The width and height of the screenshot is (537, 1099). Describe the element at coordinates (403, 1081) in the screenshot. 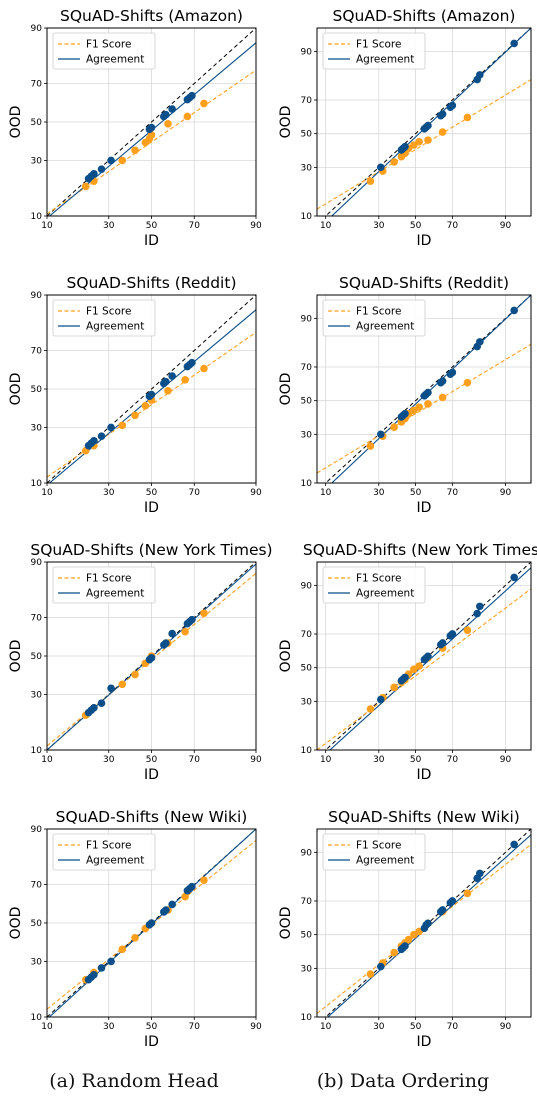

I see `caption-data-ordering: (b) Data Ordering` at that location.